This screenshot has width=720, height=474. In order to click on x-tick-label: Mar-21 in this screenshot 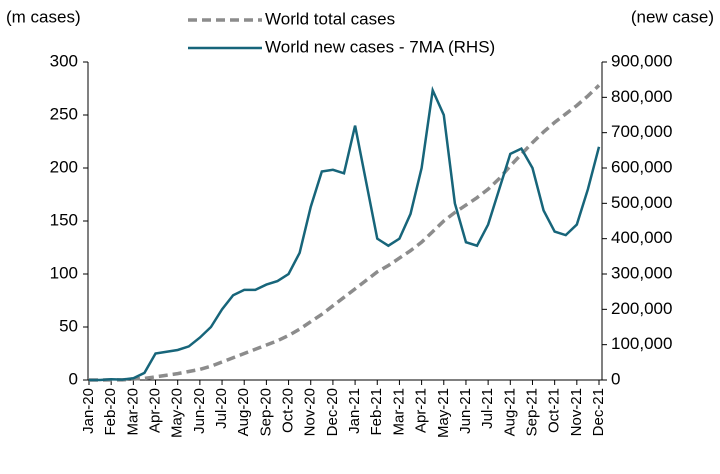, I will do `click(398, 412)`.